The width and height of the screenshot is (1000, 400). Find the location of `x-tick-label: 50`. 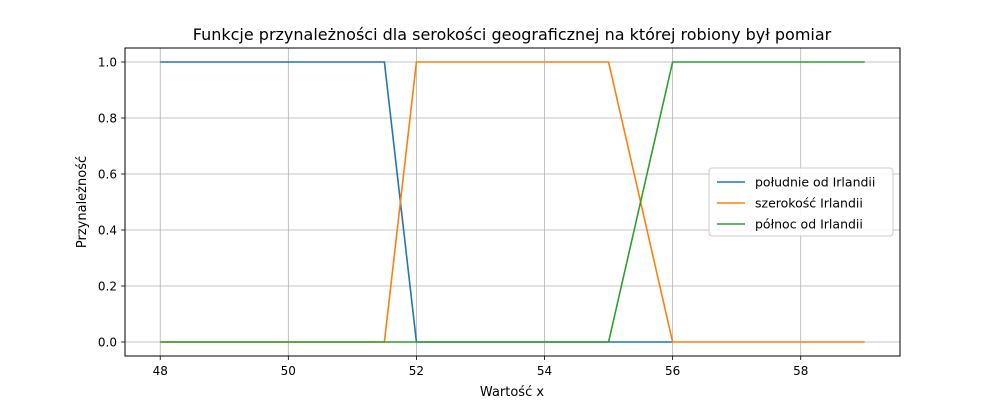

x-tick-label: 50 is located at coordinates (288, 371).